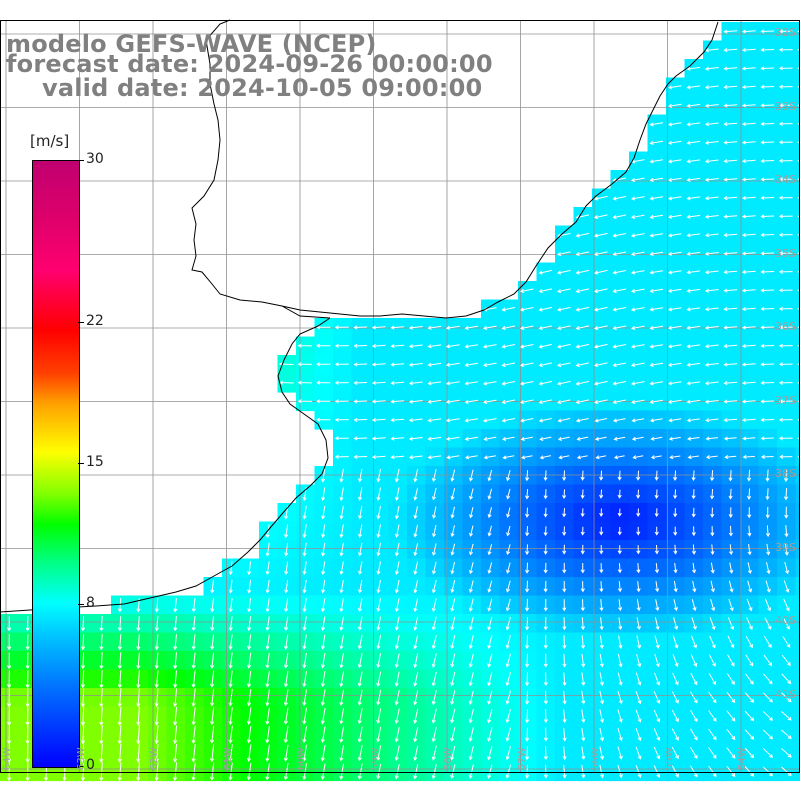  What do you see at coordinates (95, 320) in the screenshot?
I see `colorbar-tick-label: 22` at bounding box center [95, 320].